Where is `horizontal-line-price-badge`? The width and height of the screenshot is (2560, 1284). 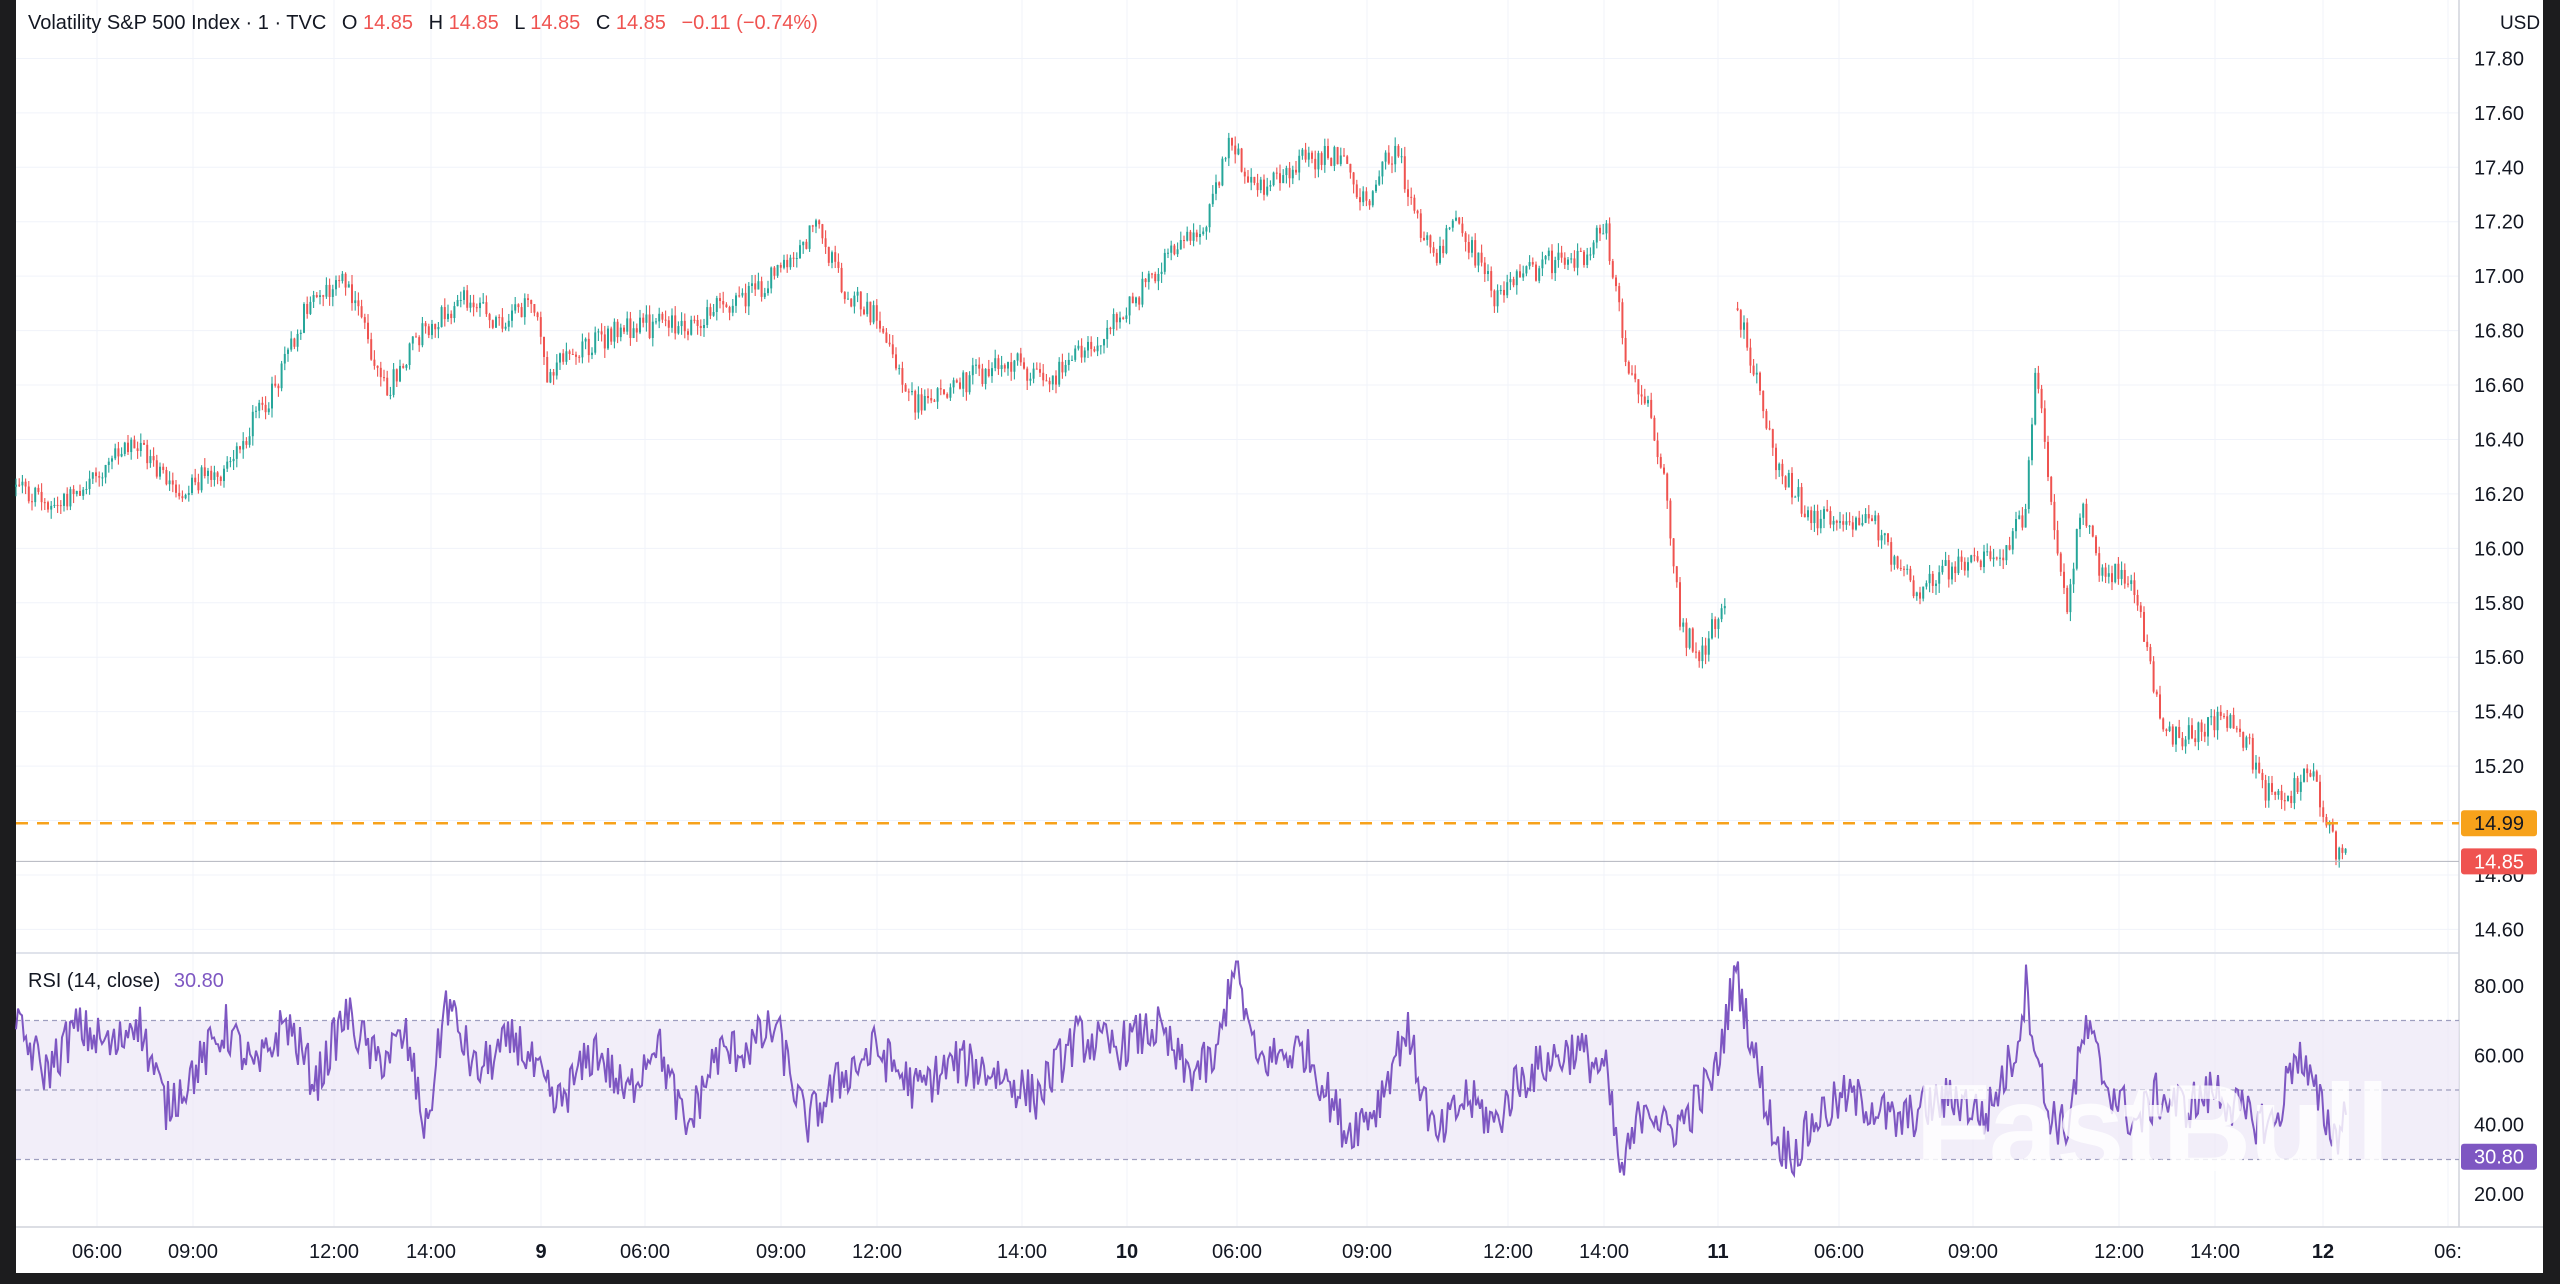
horizontal-line-price-badge is located at coordinates (2499, 823).